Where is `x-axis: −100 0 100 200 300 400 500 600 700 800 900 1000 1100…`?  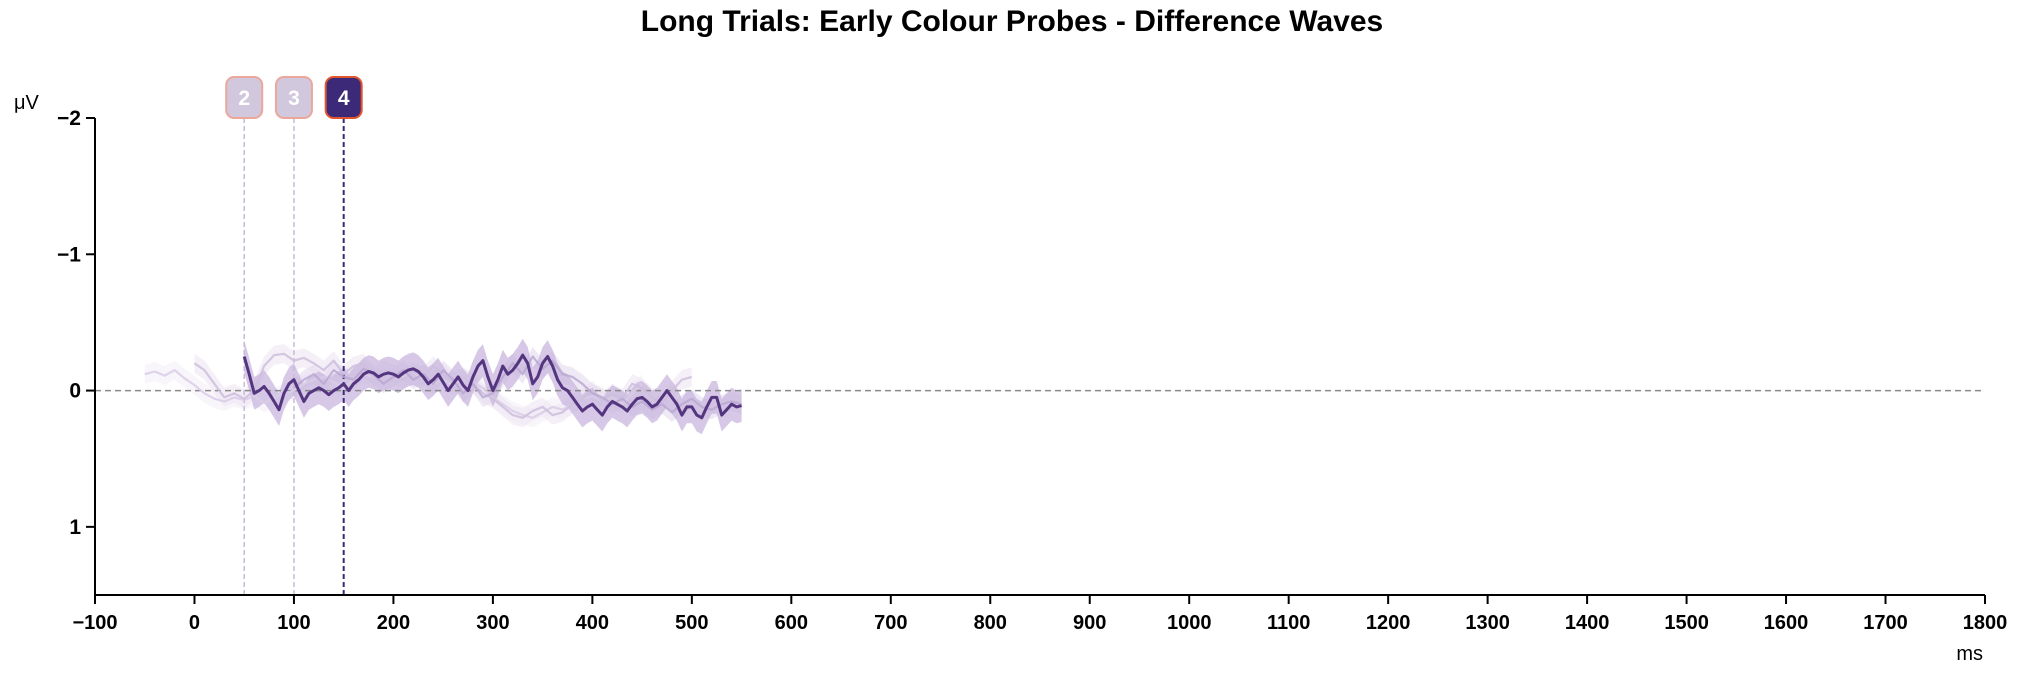
x-axis: −100 0 100 200 300 400 500 600 700 800 900 1000 1100… is located at coordinates (1040, 614).